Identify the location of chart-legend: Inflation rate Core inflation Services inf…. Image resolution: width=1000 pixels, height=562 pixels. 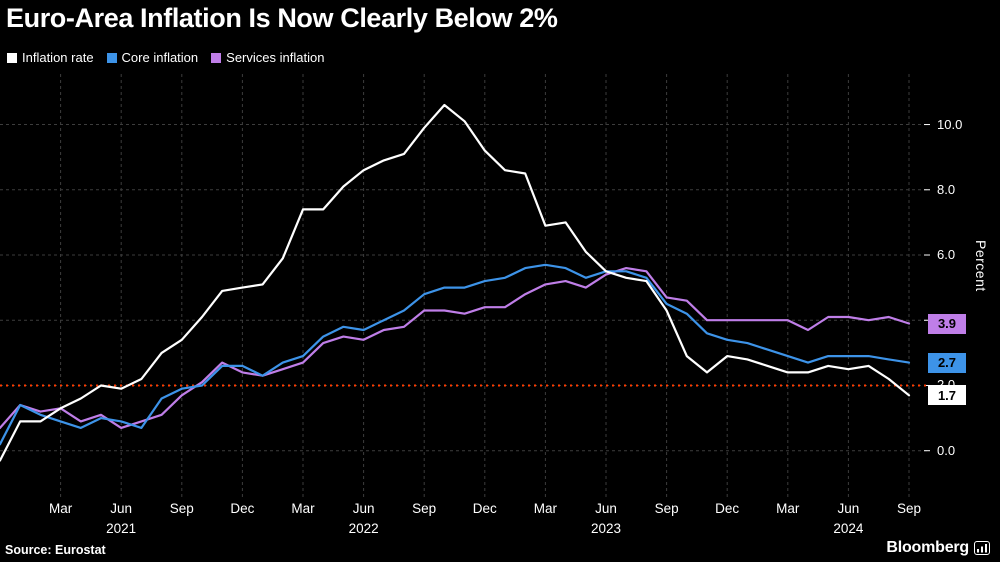
(165, 57).